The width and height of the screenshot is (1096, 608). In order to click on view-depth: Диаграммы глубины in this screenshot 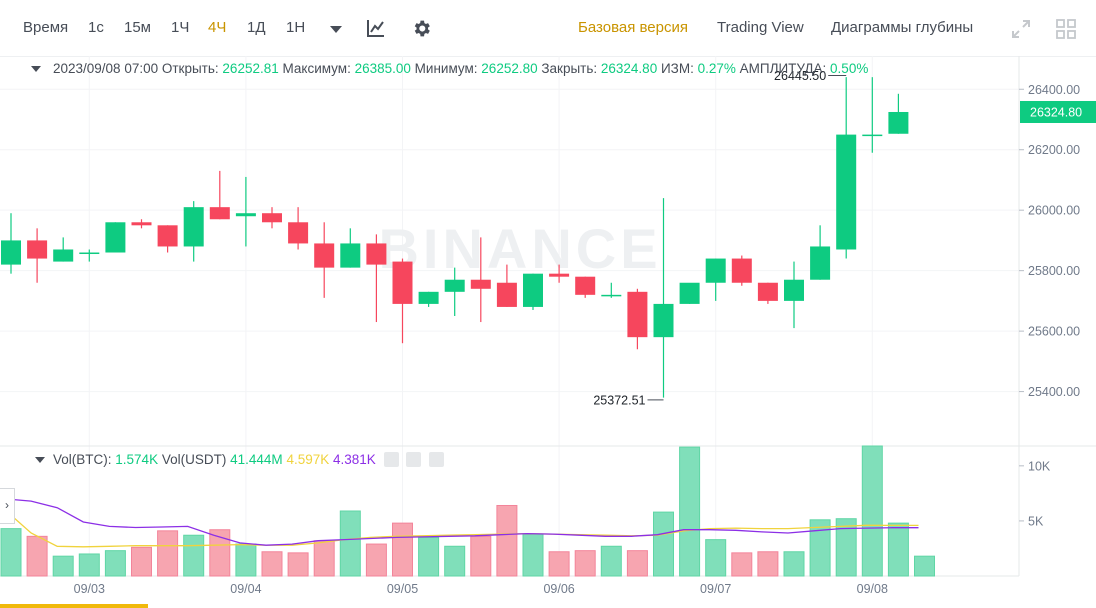, I will do `click(902, 27)`.